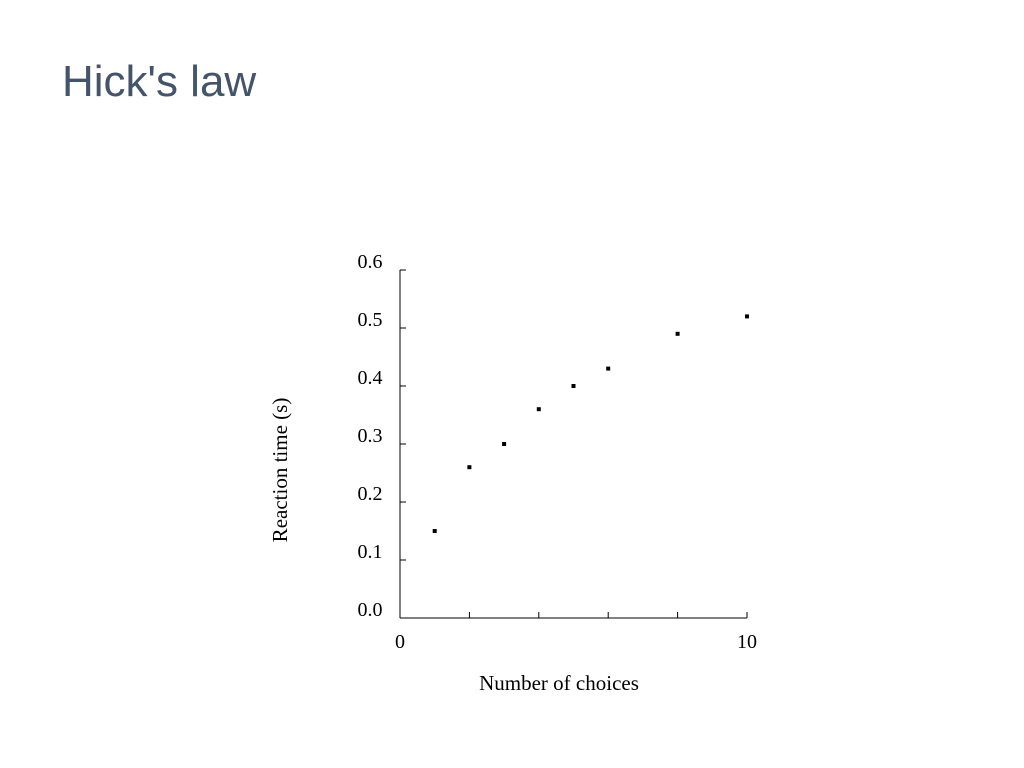 The image size is (1024, 768). I want to click on y-tick-label: 0.0, so click(370, 610).